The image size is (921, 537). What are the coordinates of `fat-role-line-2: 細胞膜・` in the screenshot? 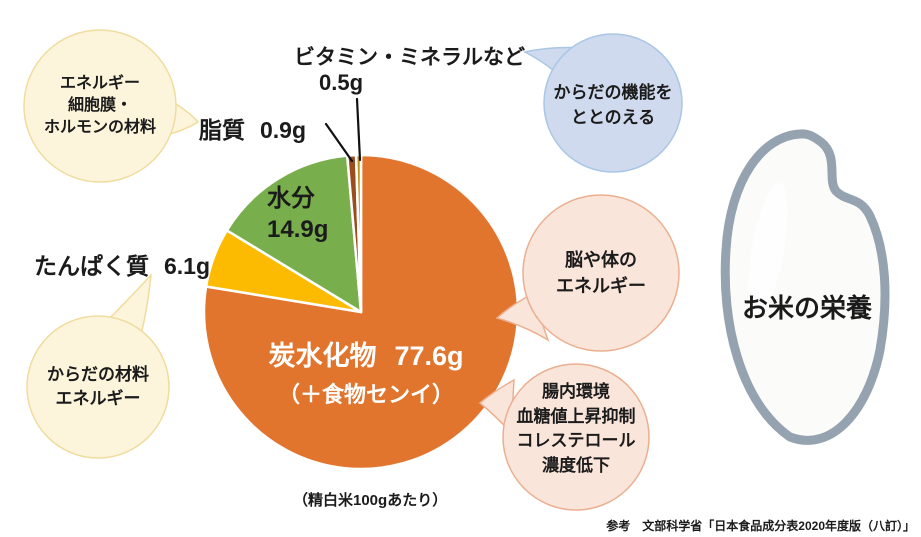 It's located at (99, 105).